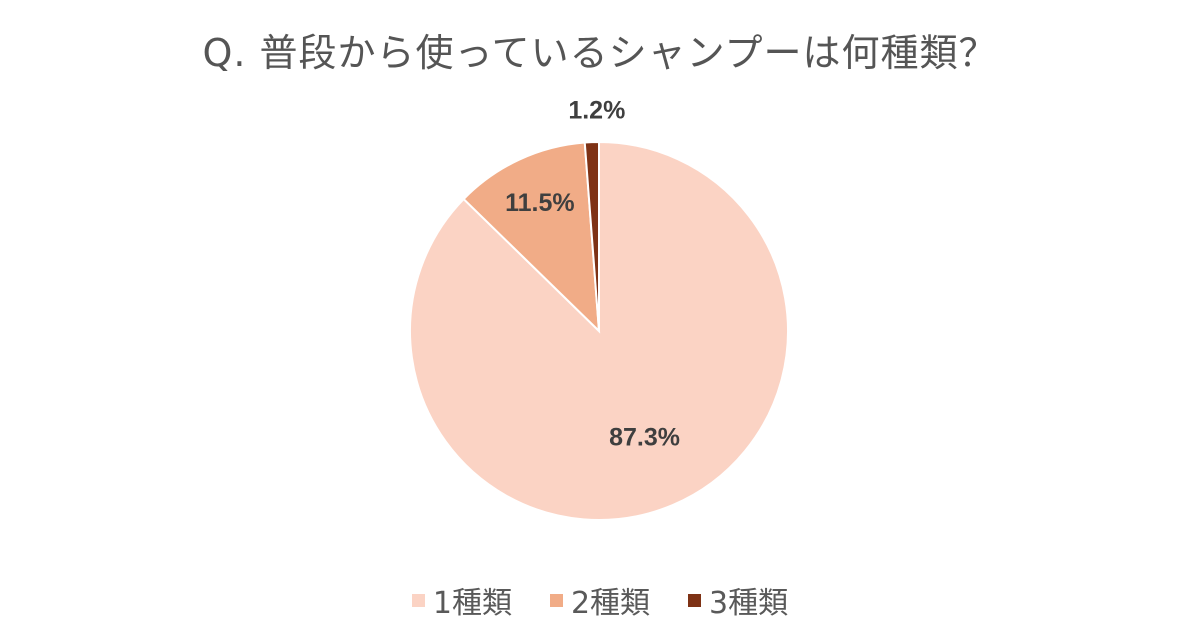  I want to click on chart-legend: 1種類 2種類 3種類, so click(600, 600).